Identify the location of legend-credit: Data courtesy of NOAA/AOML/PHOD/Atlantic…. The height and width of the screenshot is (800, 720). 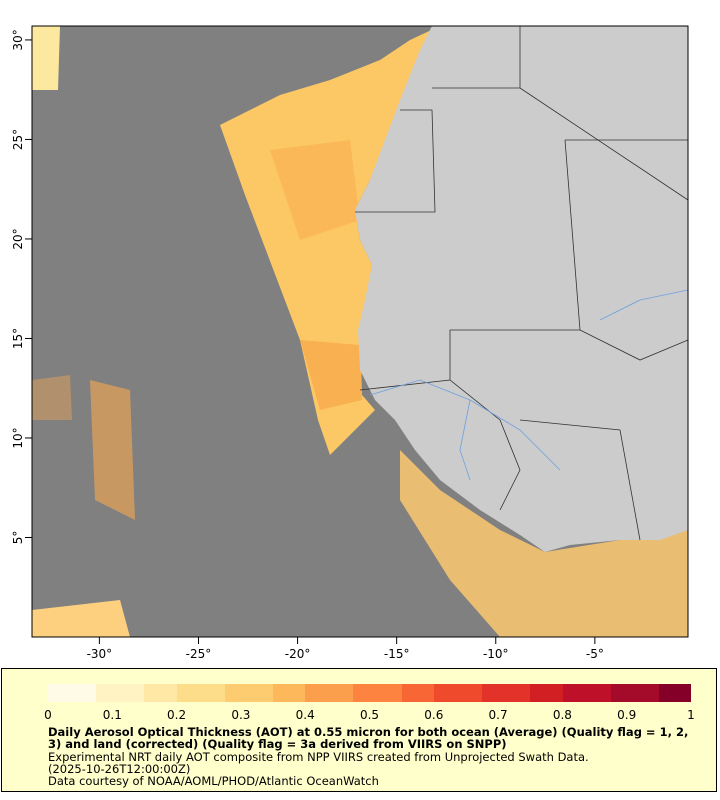
(213, 781).